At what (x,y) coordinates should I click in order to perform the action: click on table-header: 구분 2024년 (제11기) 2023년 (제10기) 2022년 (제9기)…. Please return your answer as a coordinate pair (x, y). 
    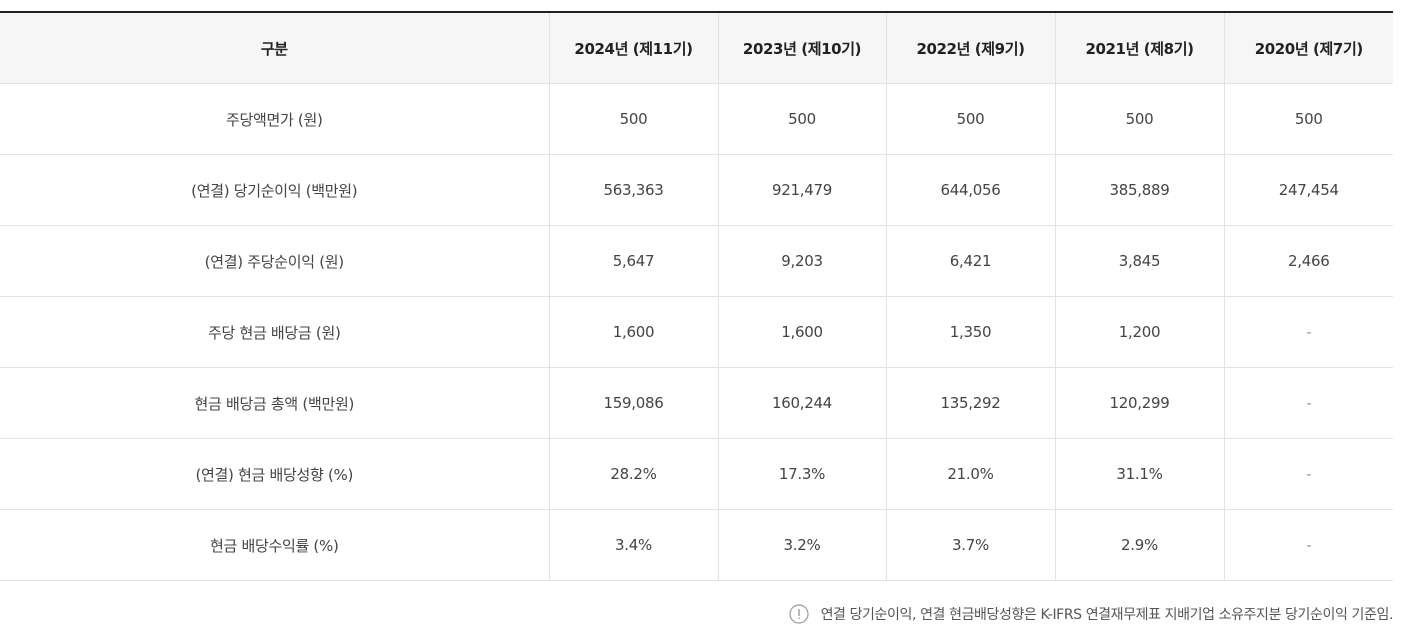
    Looking at the image, I should click on (696, 48).